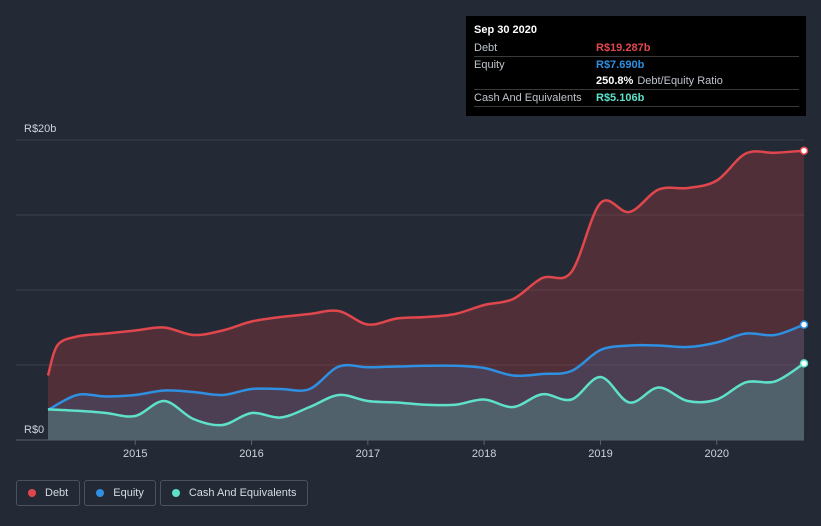  Describe the element at coordinates (40, 129) in the screenshot. I see `y-tick-label: R$20b` at that location.